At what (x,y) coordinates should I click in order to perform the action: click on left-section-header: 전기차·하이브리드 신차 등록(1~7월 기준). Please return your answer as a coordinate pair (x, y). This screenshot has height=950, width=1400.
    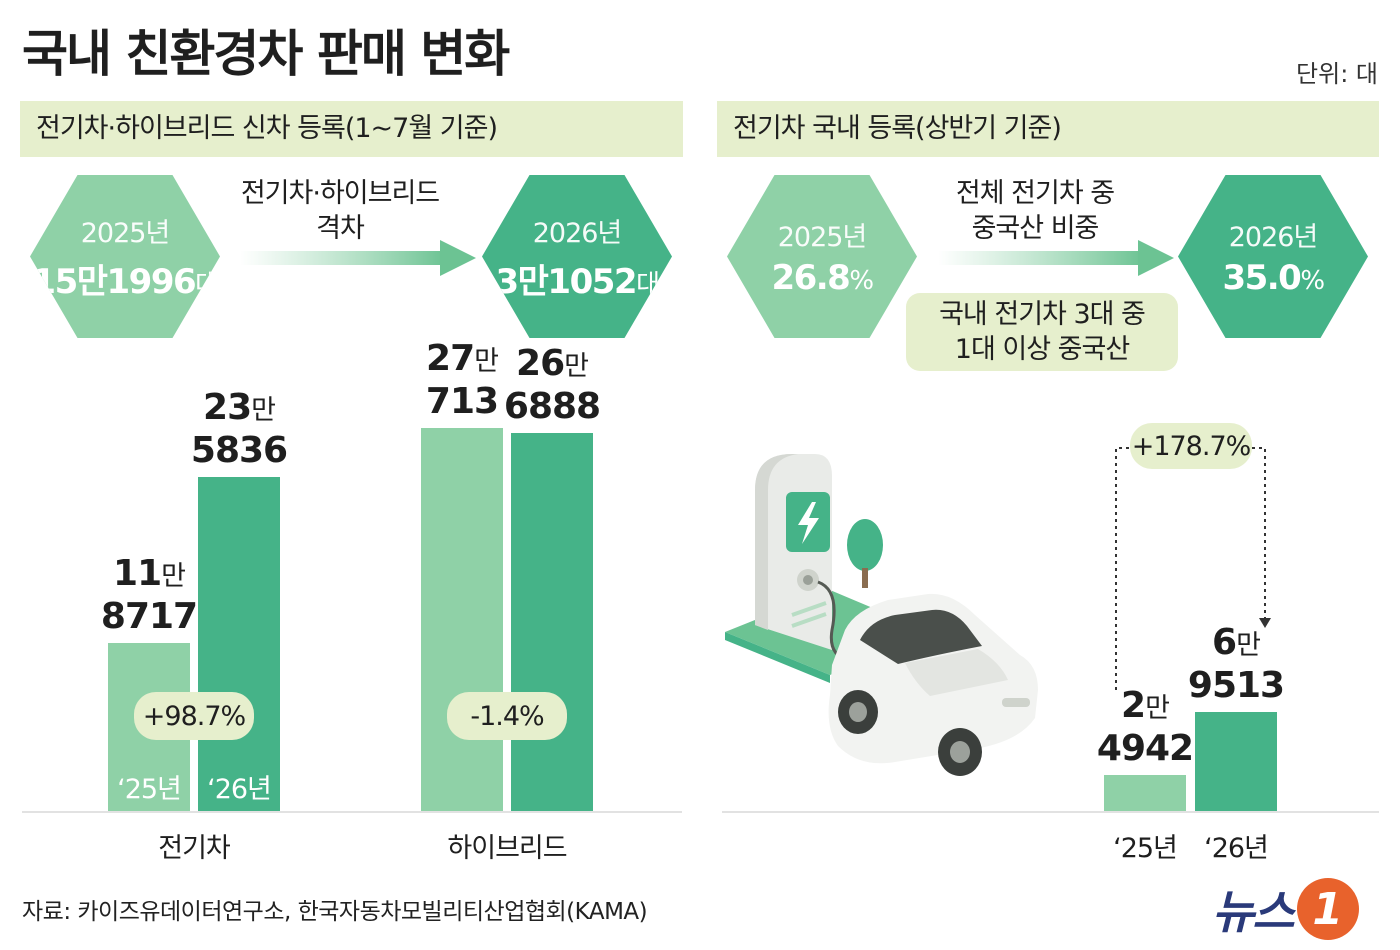
    Looking at the image, I should click on (351, 129).